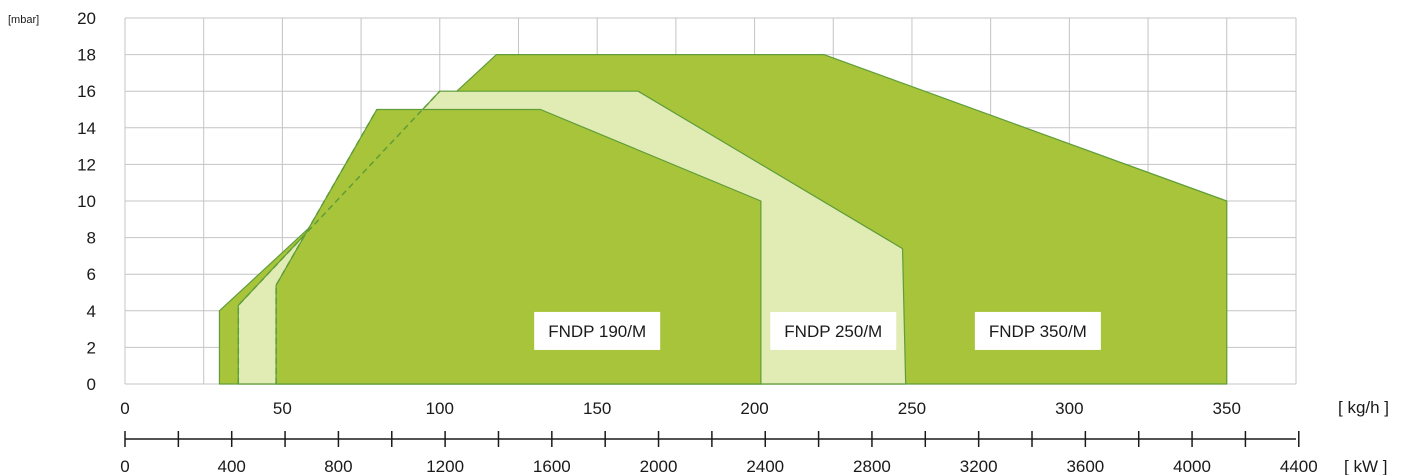  What do you see at coordinates (1227, 408) in the screenshot?
I see `x-tick-label: 350` at bounding box center [1227, 408].